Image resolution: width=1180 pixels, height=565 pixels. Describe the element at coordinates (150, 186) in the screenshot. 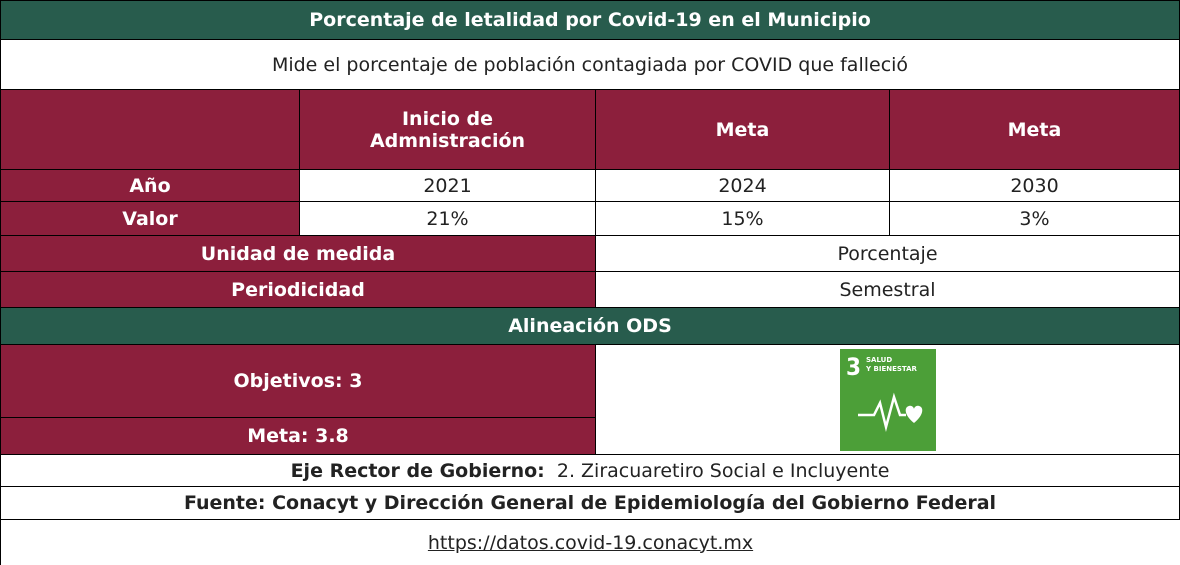

I see `row-label: Año` at that location.